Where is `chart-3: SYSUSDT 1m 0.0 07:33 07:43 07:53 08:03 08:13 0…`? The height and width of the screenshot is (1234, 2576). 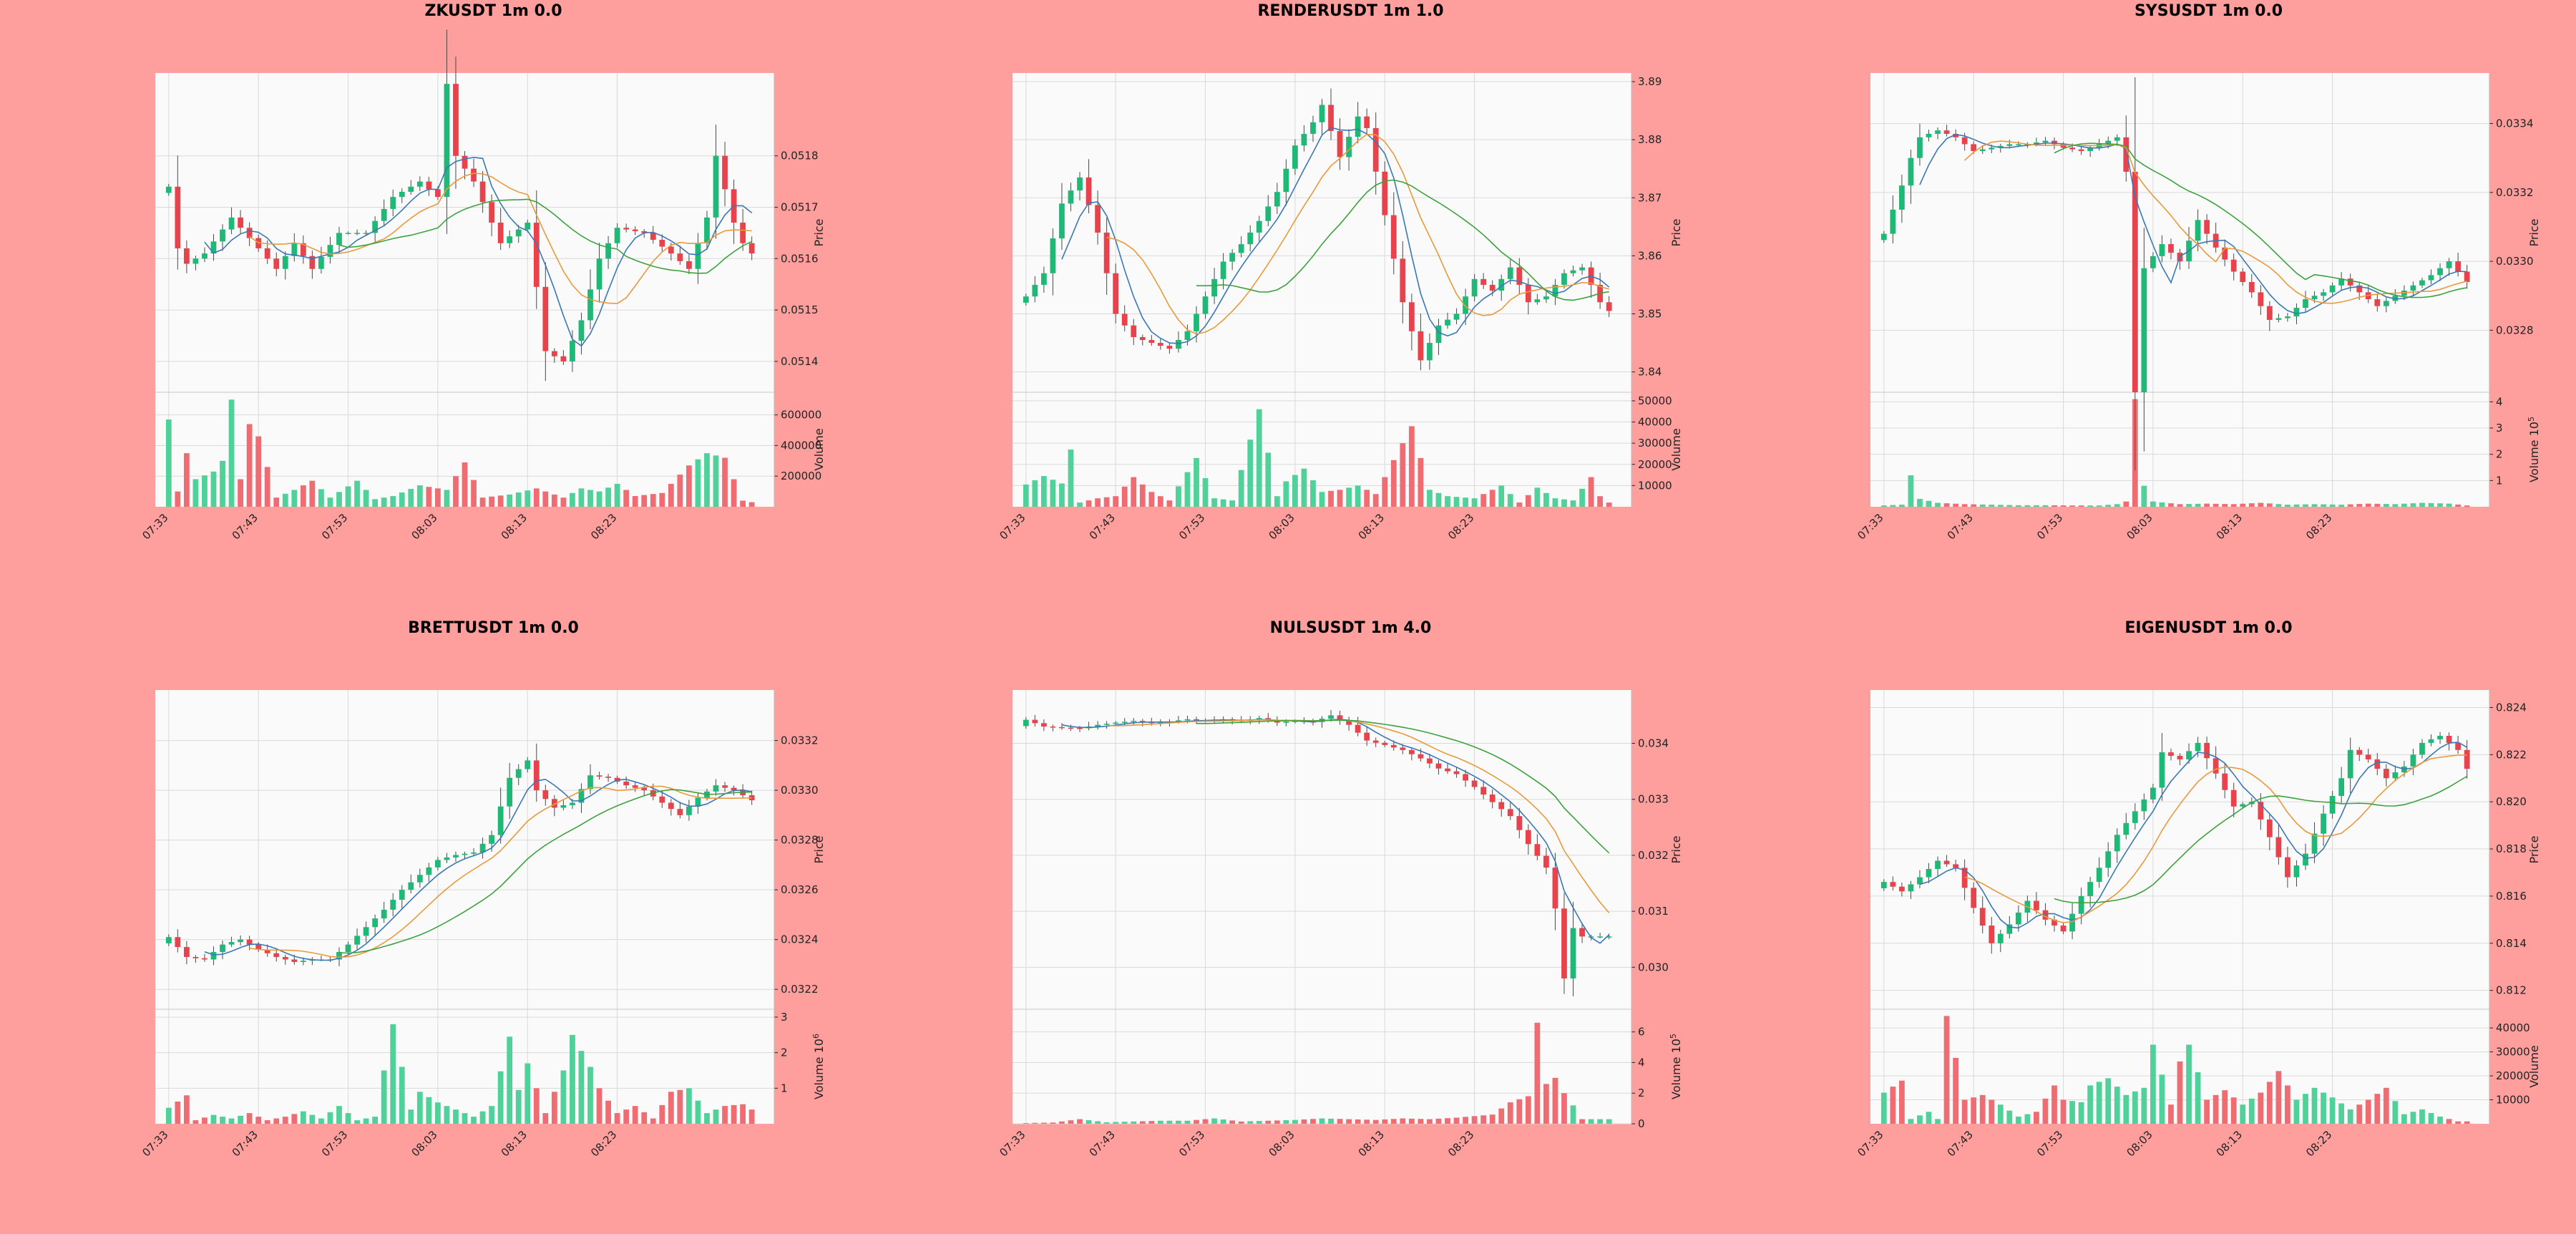 chart-3: SYSUSDT 1m 0.0 07:33 07:43 07:53 08:03 08:13 0… is located at coordinates (2198, 272).